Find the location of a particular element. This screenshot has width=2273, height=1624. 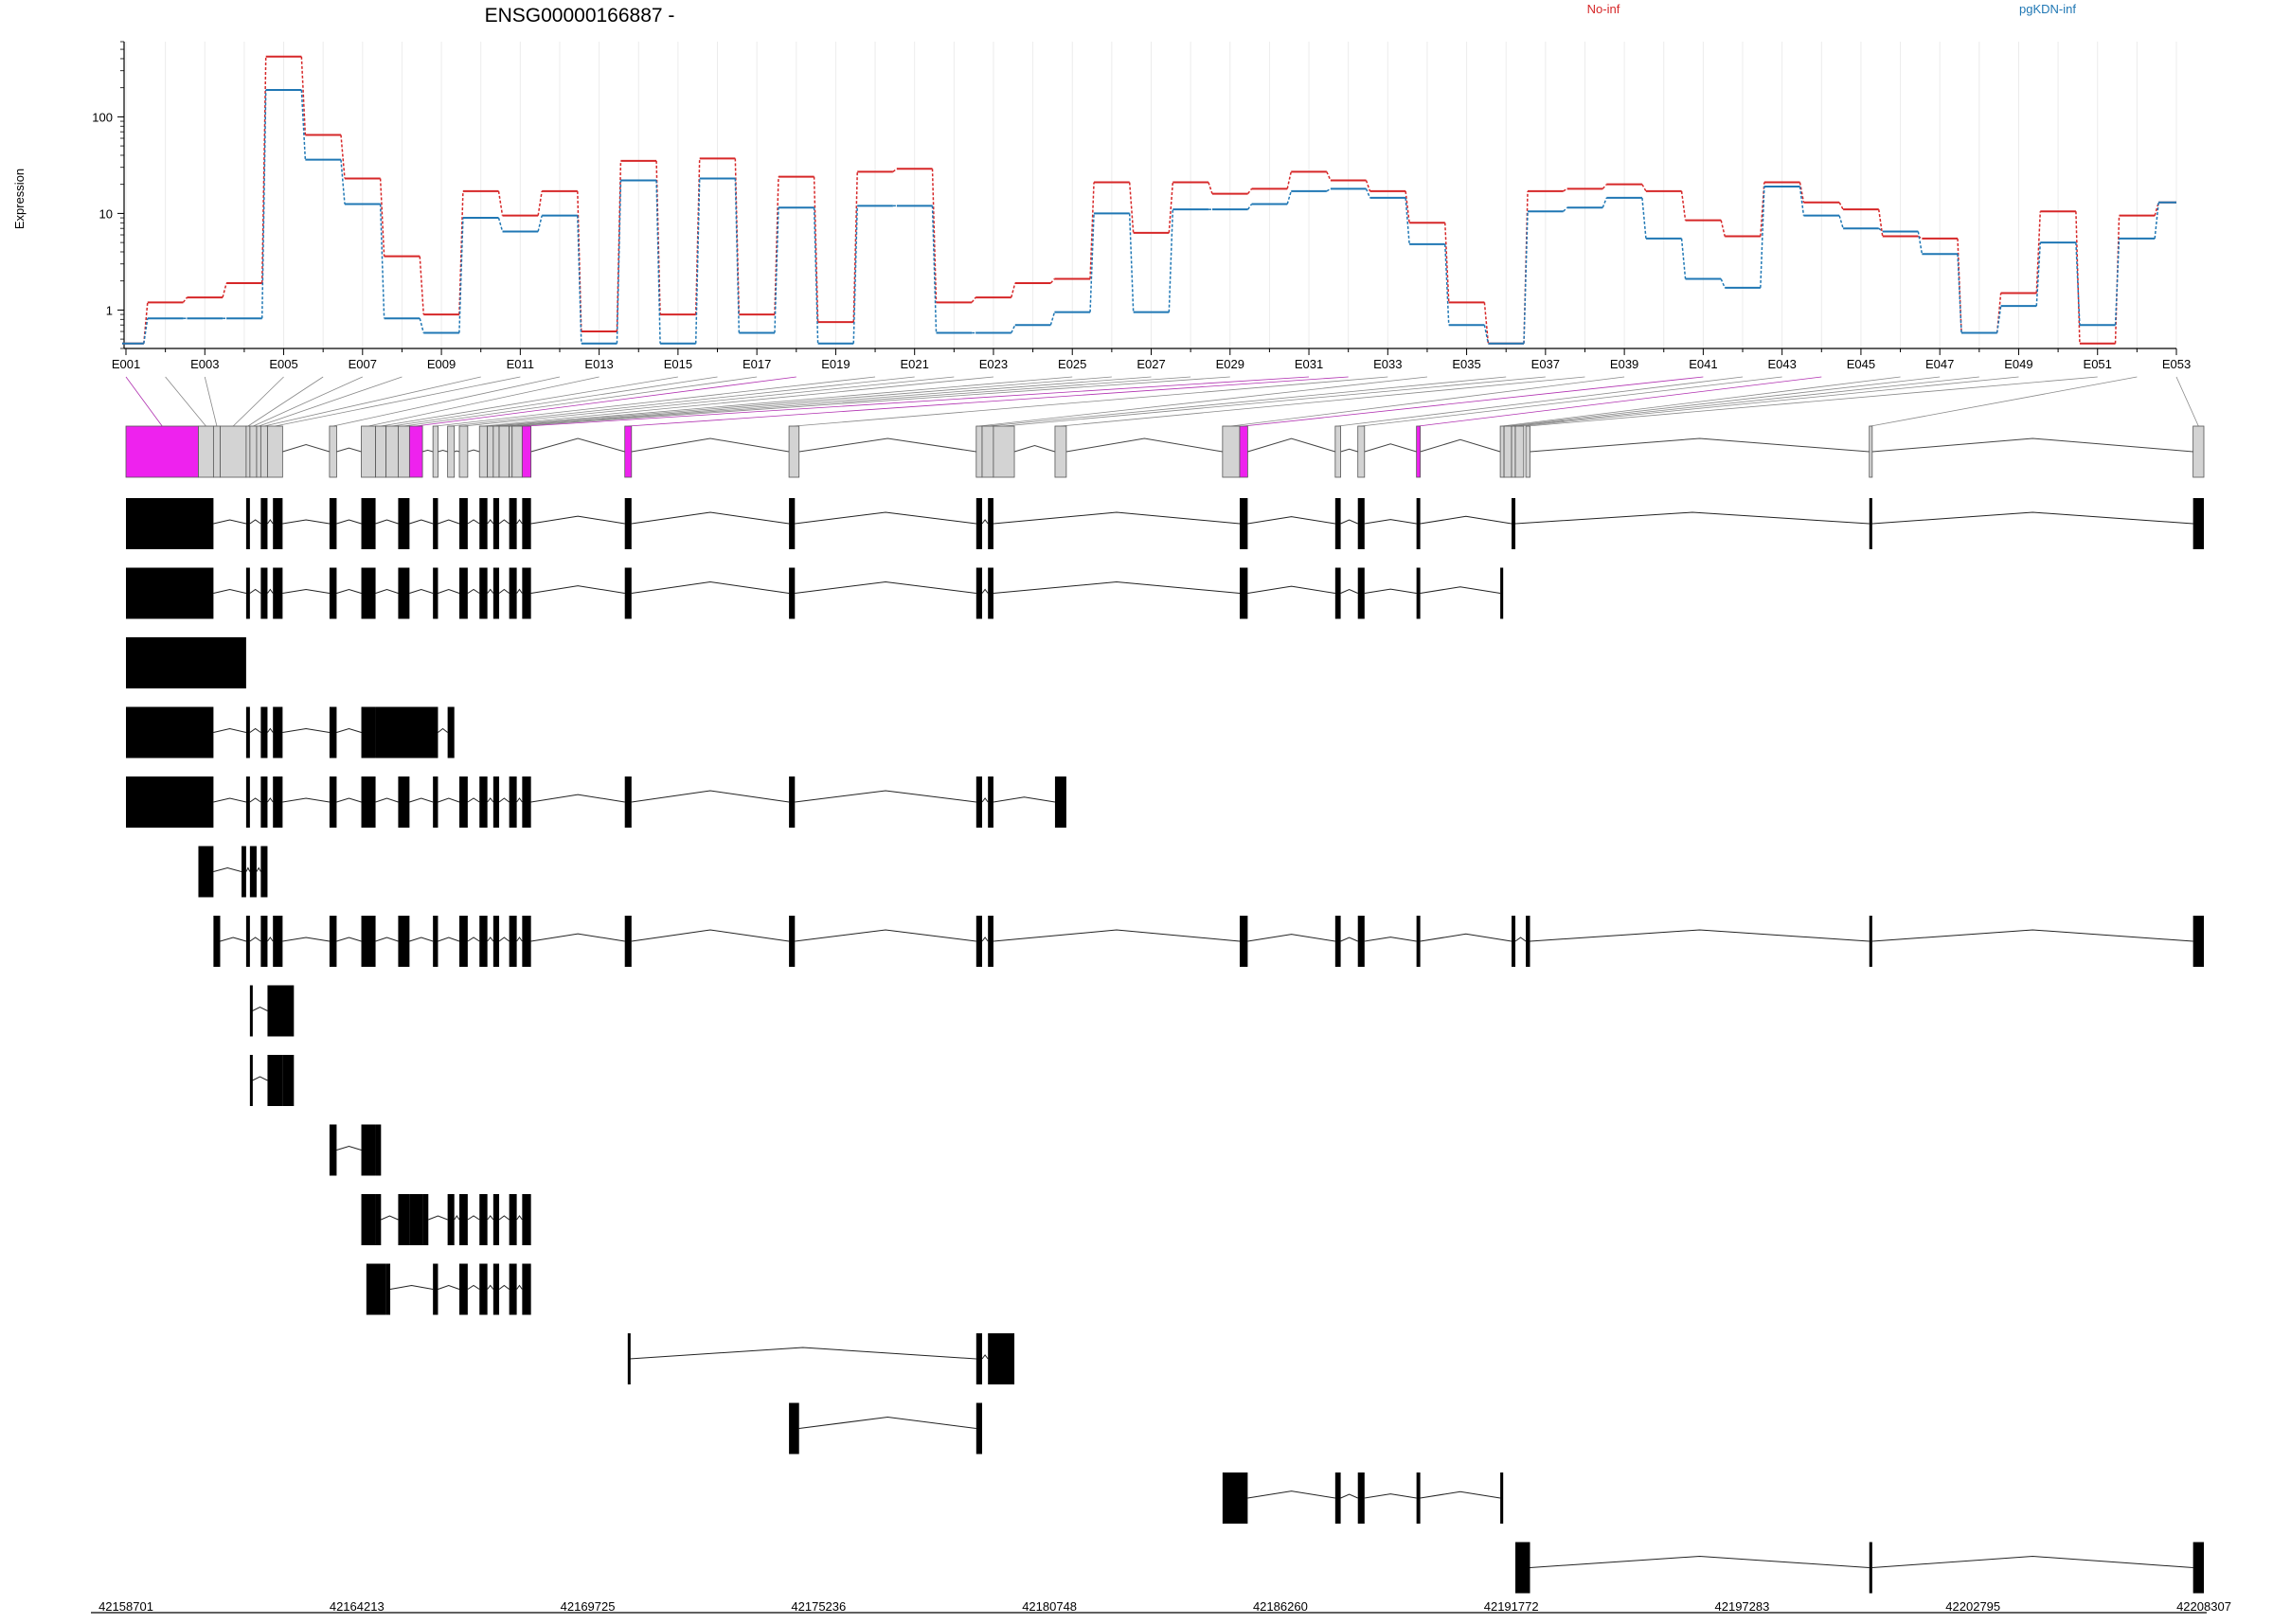

x-tick-label-e041: E041 is located at coordinates (1703, 364).